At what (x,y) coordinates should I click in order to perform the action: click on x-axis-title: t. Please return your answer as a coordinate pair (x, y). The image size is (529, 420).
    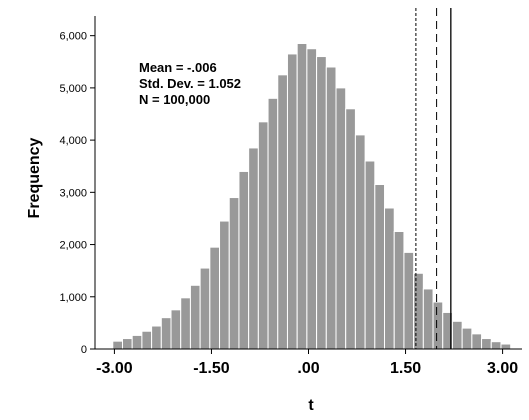
    Looking at the image, I should click on (311, 405).